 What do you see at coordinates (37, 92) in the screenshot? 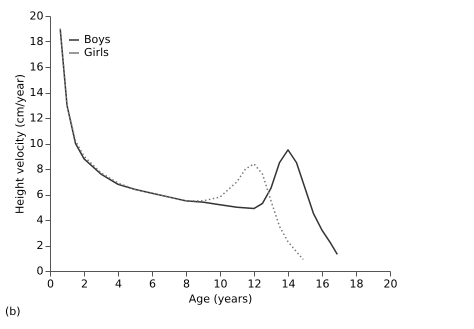
I see `y-tick-label: 14` at bounding box center [37, 92].